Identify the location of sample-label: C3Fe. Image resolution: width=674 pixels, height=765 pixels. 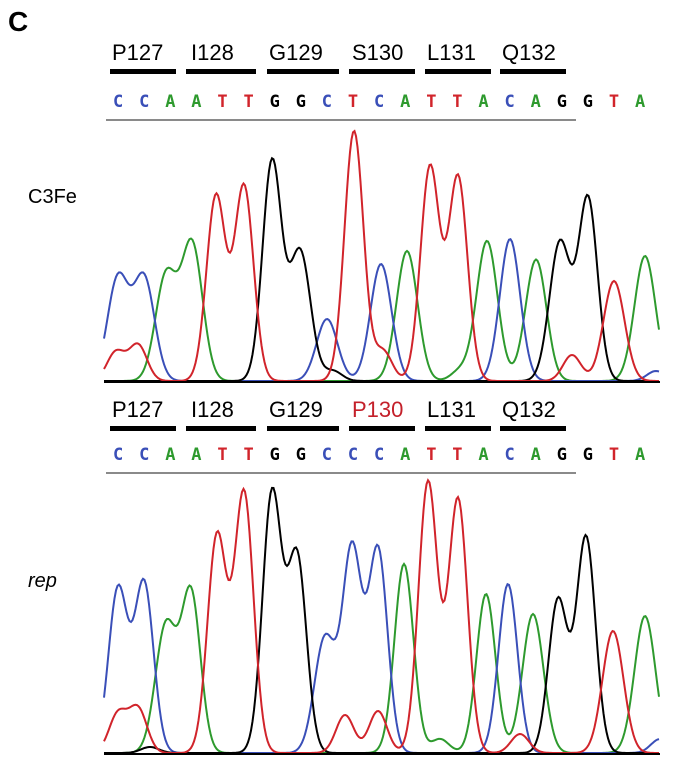
(52, 197).